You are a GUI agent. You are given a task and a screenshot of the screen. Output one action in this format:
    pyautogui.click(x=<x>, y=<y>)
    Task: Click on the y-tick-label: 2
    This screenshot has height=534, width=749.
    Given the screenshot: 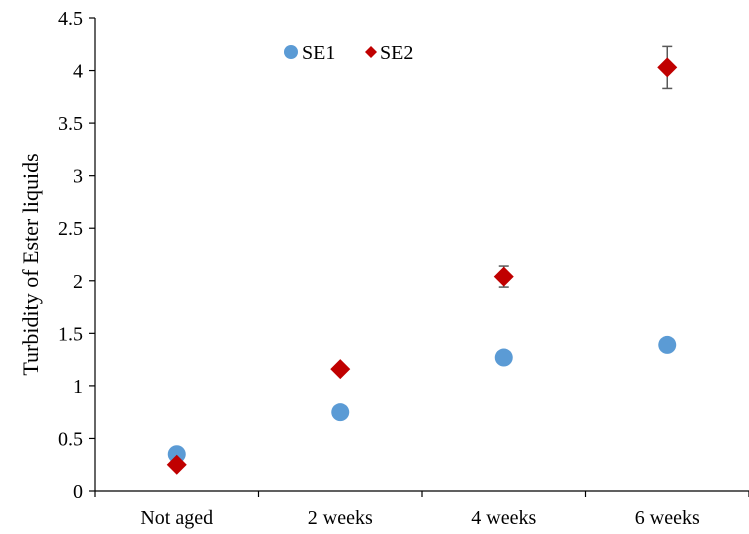 What is the action you would take?
    pyautogui.click(x=78, y=282)
    